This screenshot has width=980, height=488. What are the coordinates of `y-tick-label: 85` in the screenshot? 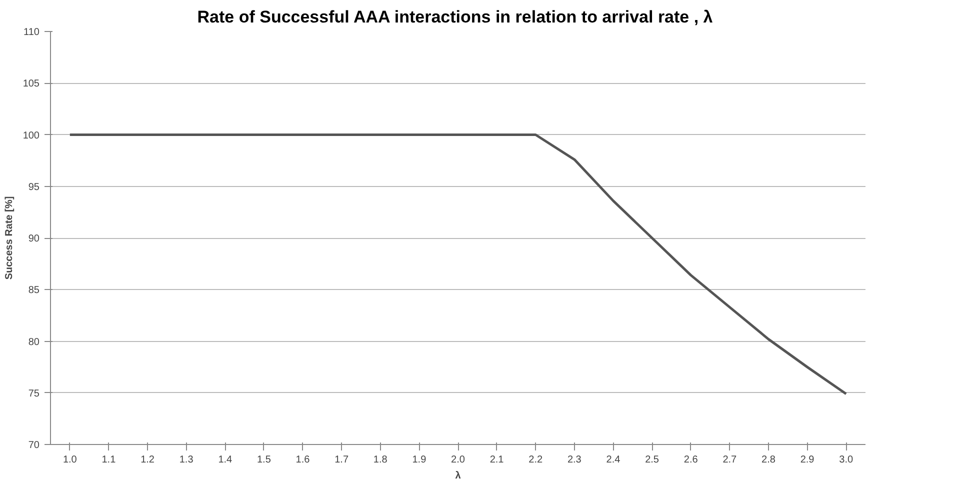 It's located at (34, 290).